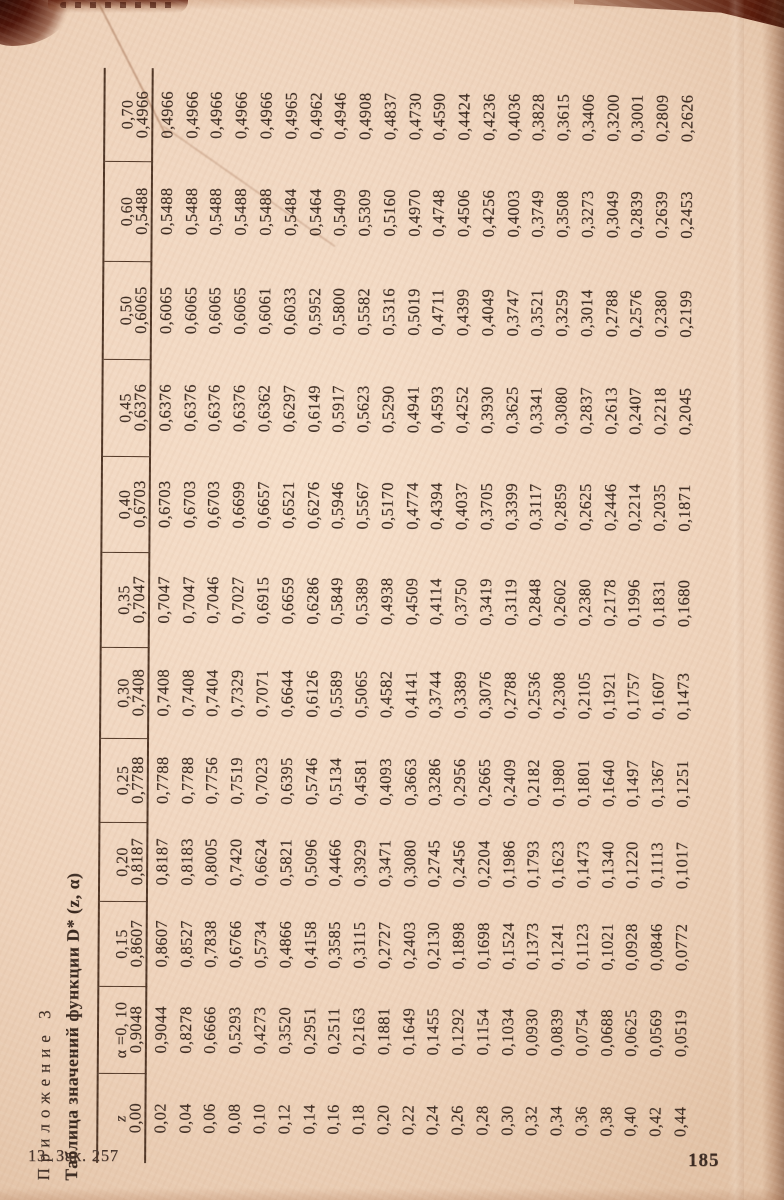 The image size is (784, 1200). I want to click on function-value: 0,5952, so click(314, 311).